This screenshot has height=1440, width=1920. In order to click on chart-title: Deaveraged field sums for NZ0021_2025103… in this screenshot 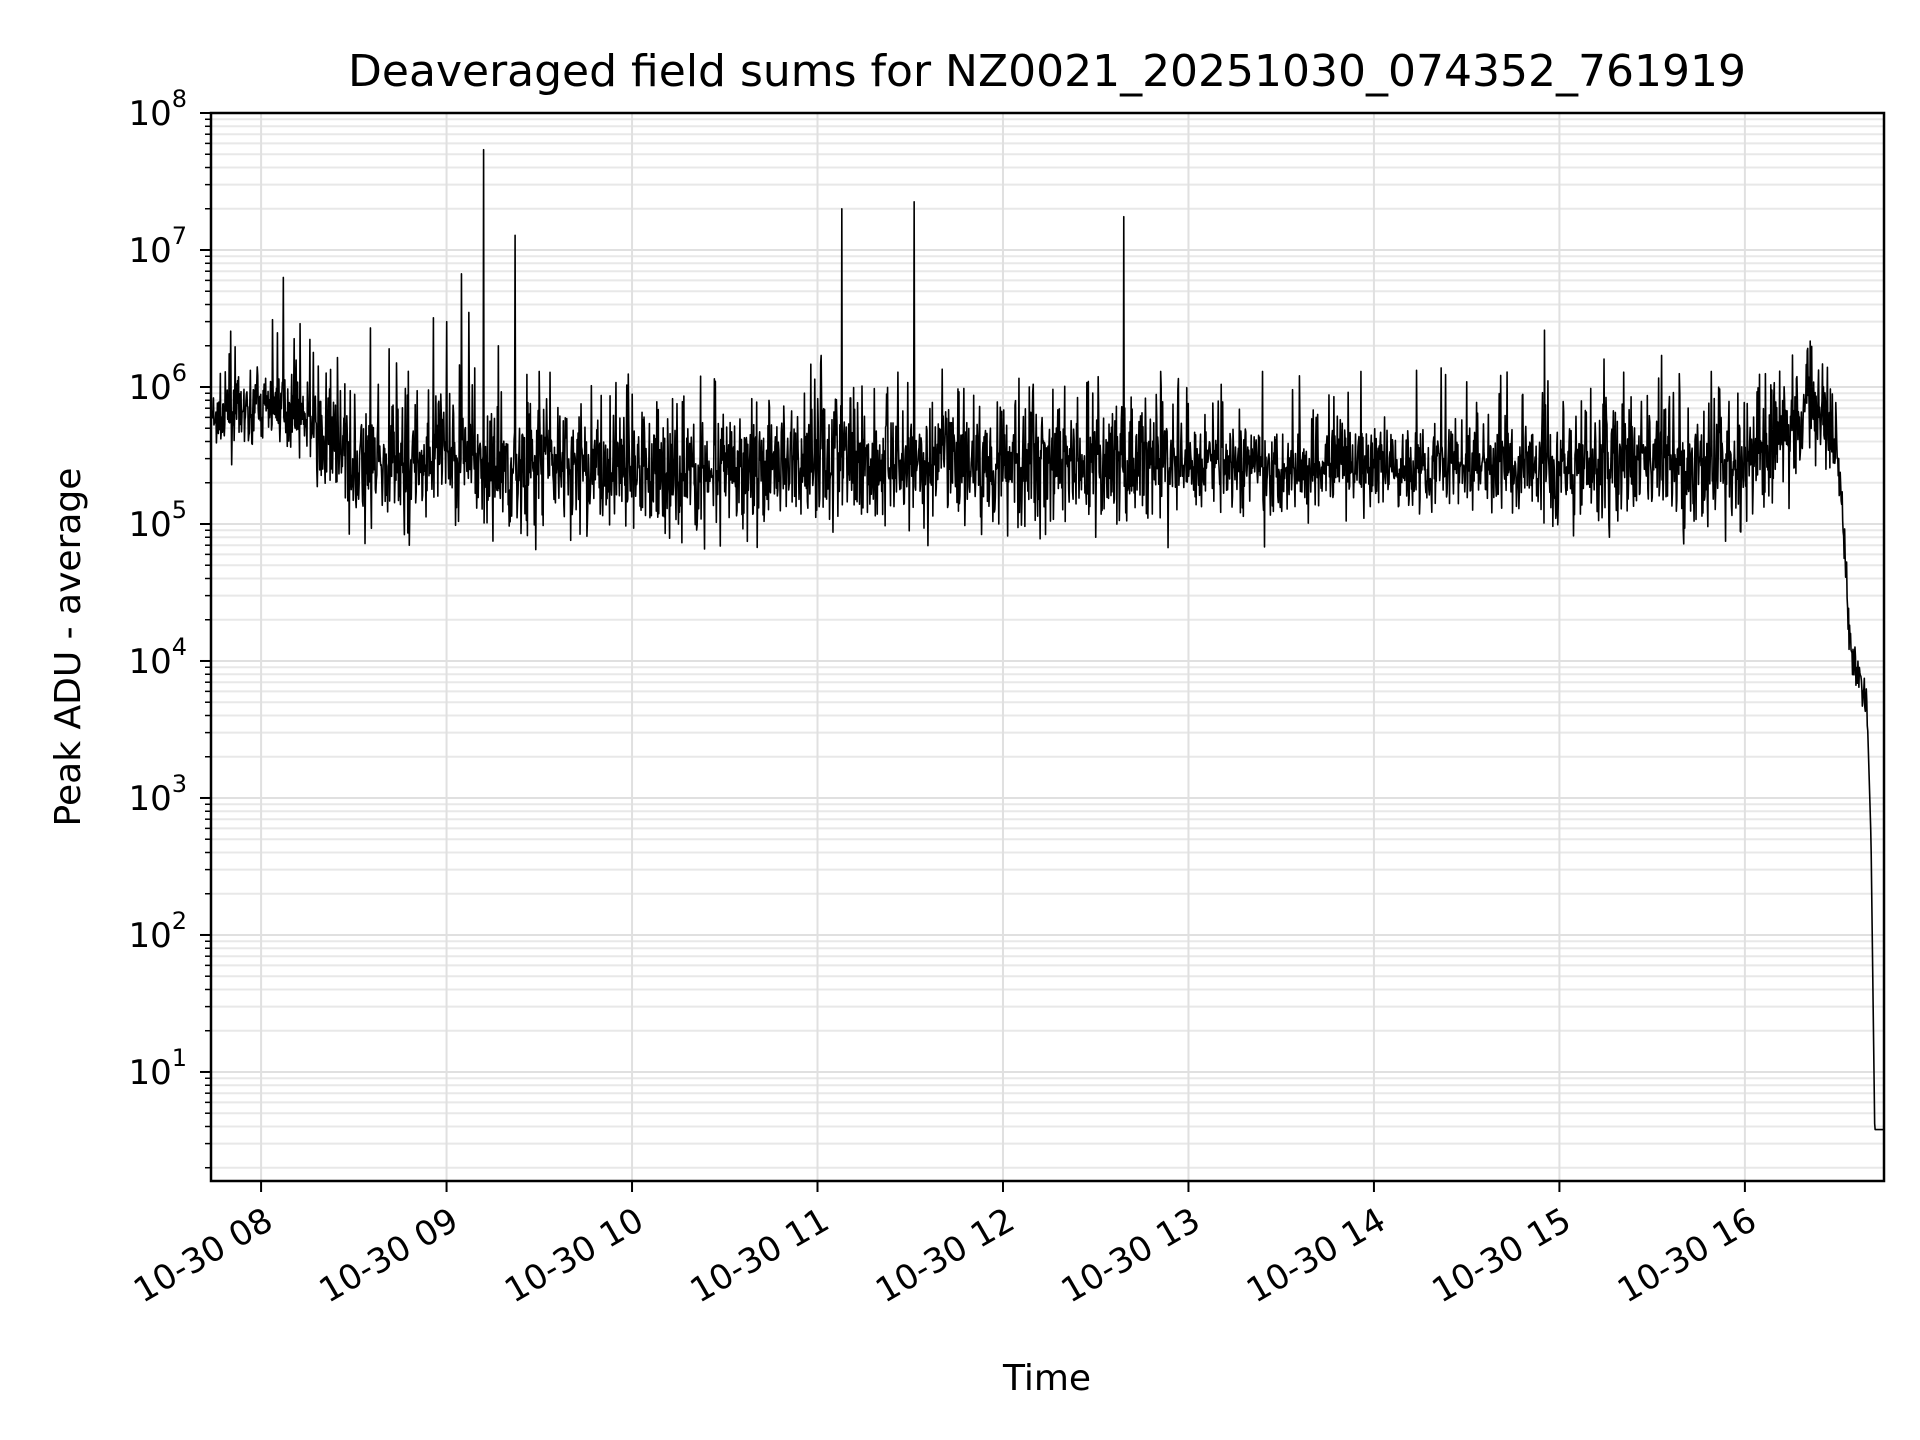, I will do `click(1047, 71)`.